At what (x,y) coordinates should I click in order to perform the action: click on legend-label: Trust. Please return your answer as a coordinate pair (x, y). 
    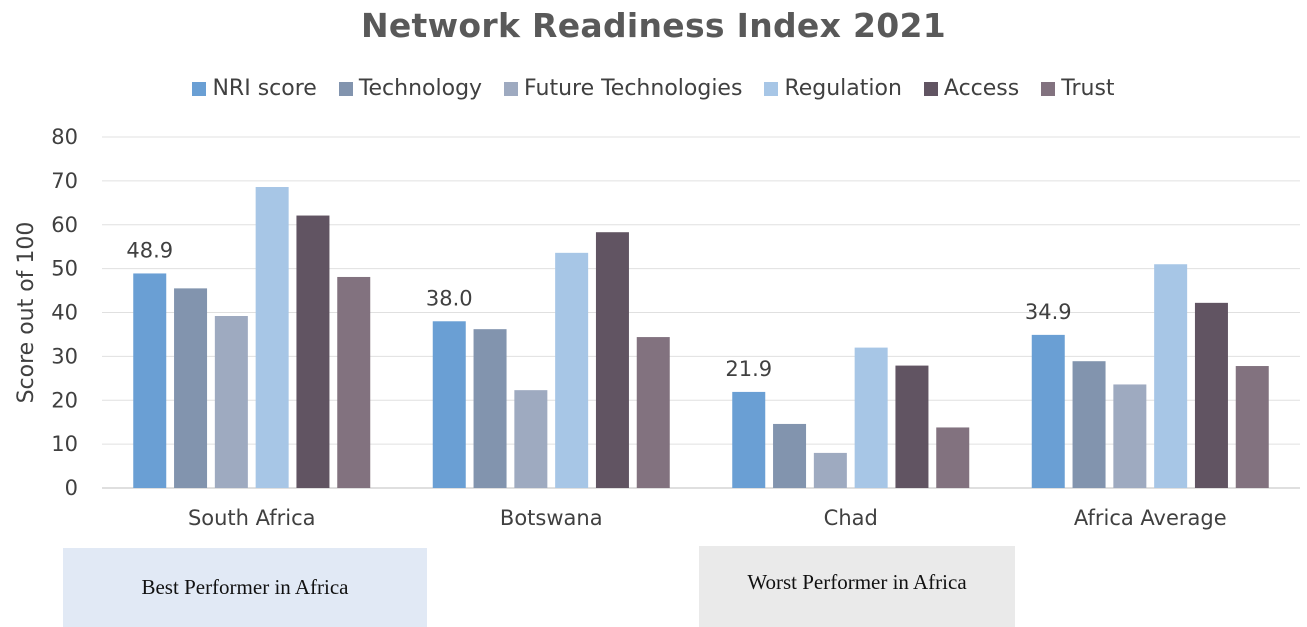
    Looking at the image, I should click on (1088, 88).